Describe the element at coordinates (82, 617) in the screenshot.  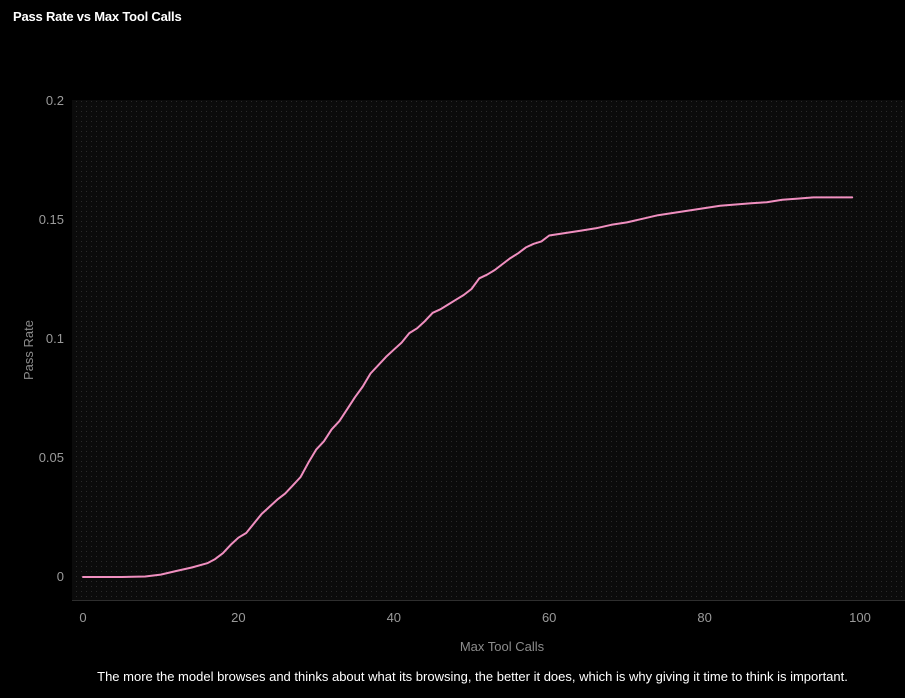
I see `x-tick-label: 0` at that location.